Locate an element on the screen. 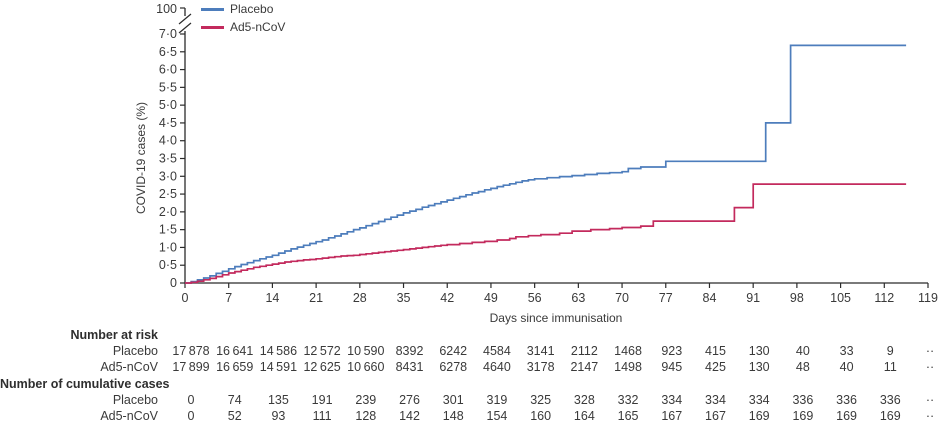 This screenshot has height=425, width=941. legend-label-placebo: Placebo is located at coordinates (252, 9).